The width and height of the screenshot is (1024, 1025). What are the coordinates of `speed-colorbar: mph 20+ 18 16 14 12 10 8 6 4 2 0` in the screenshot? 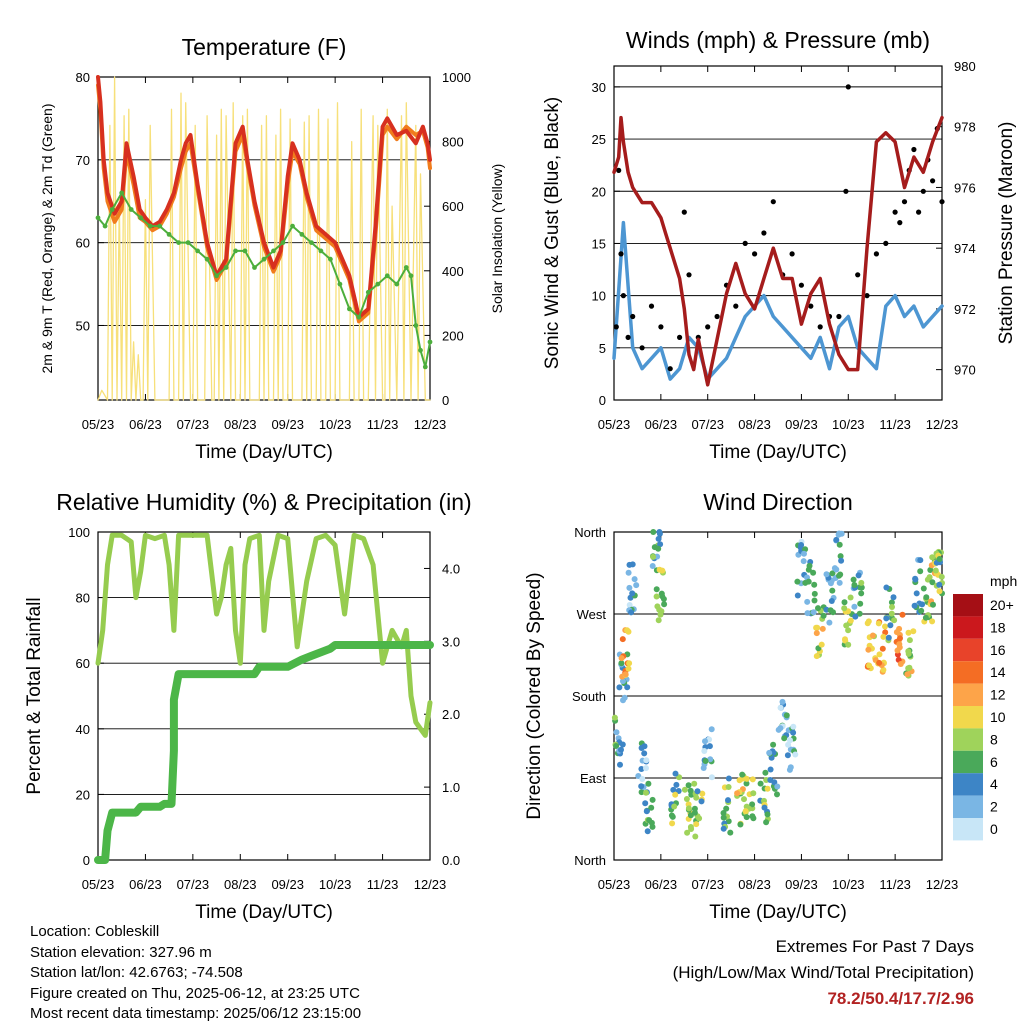 It's located at (985, 707).